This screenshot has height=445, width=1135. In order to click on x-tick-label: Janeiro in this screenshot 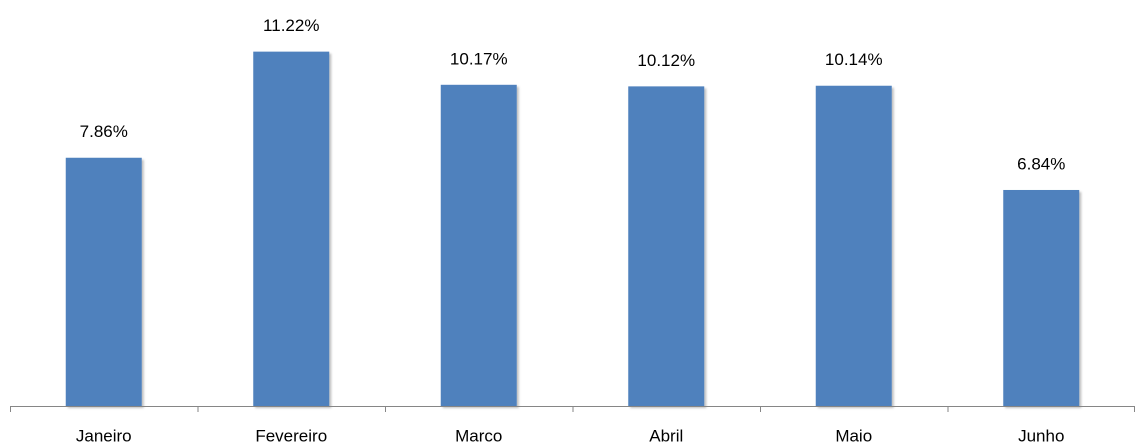, I will do `click(104, 435)`.